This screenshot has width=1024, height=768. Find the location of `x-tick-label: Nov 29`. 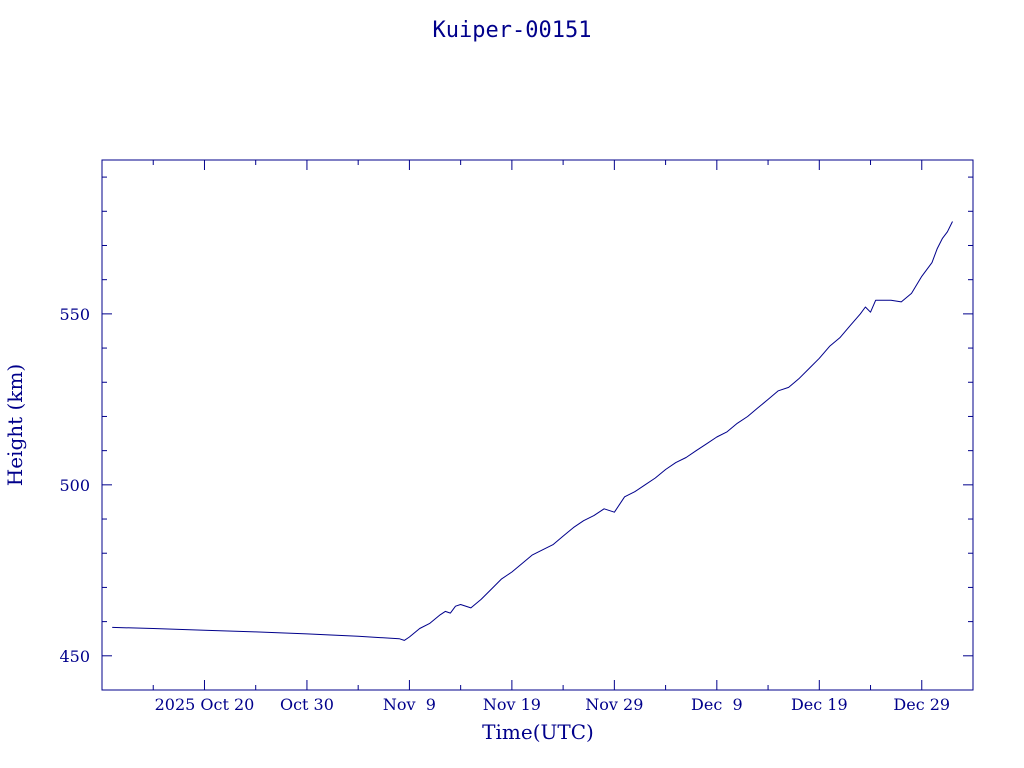

x-tick-label: Nov 29 is located at coordinates (614, 704).